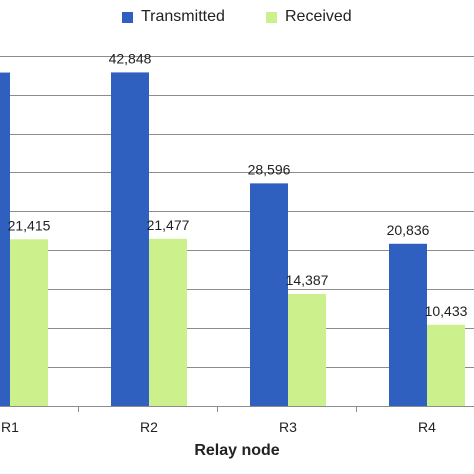  I want to click on bar-received-r2, so click(168, 322).